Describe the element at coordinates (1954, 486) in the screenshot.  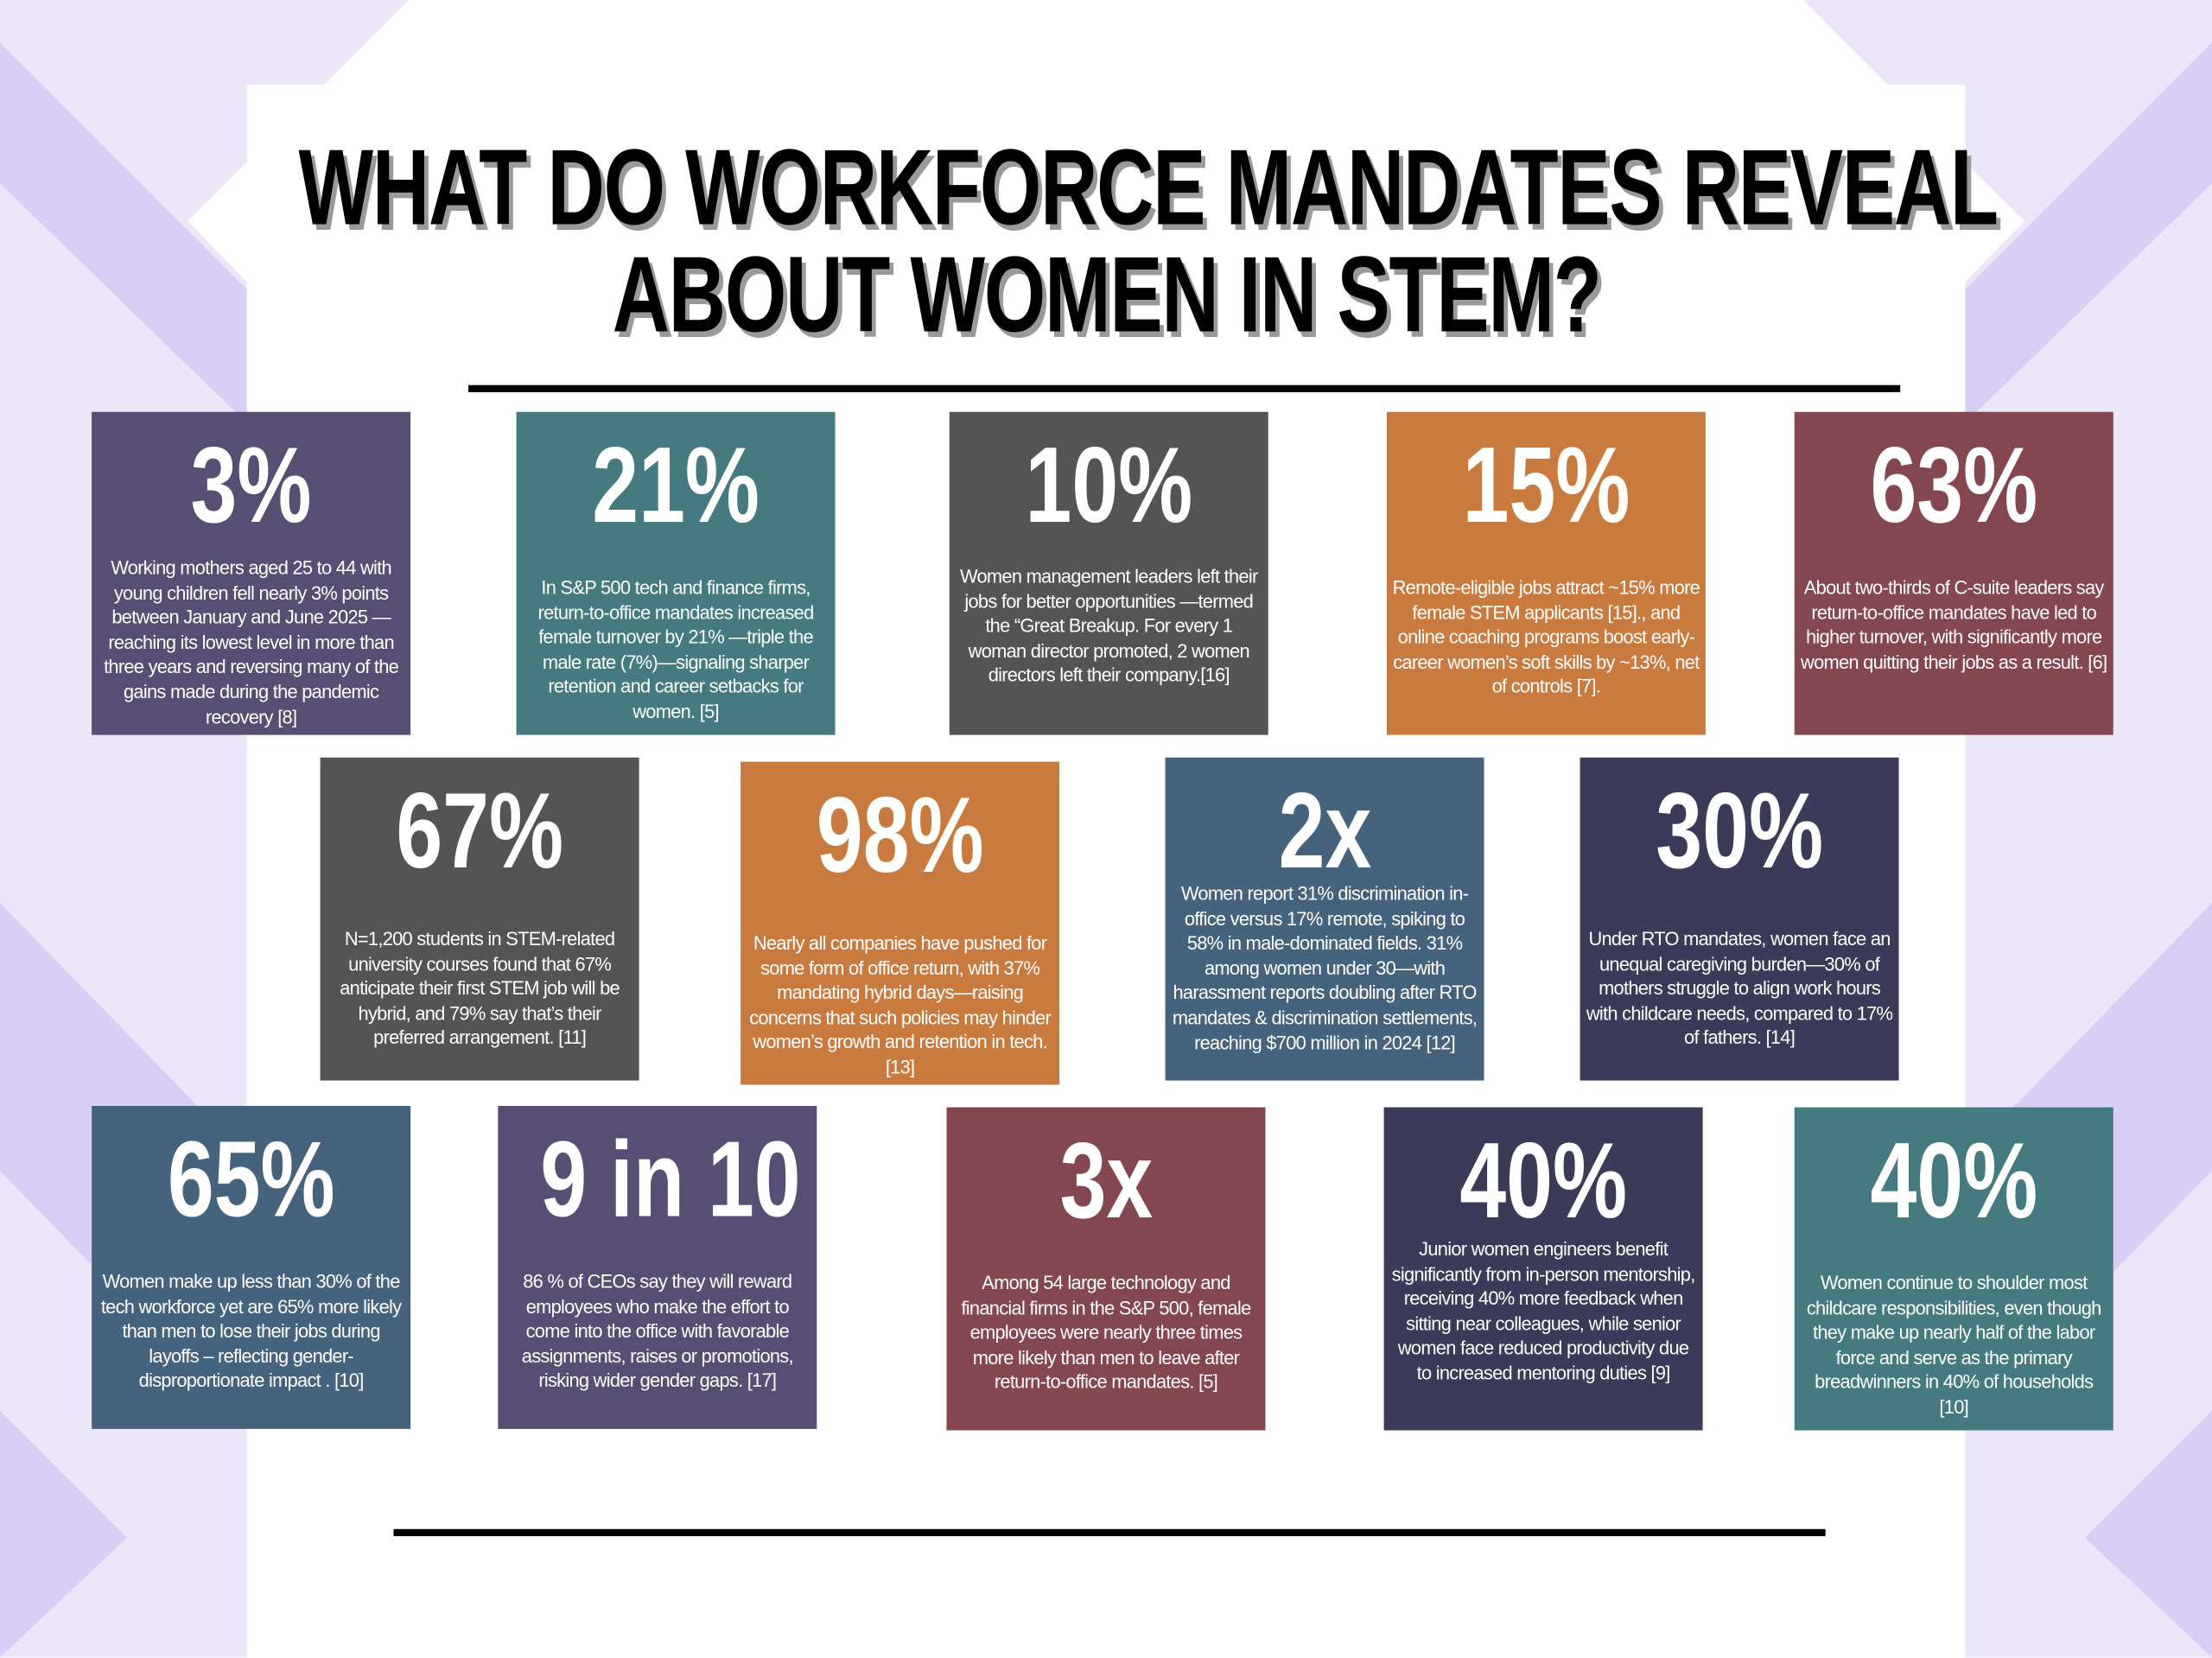
I see `stat-value: 63%` at that location.